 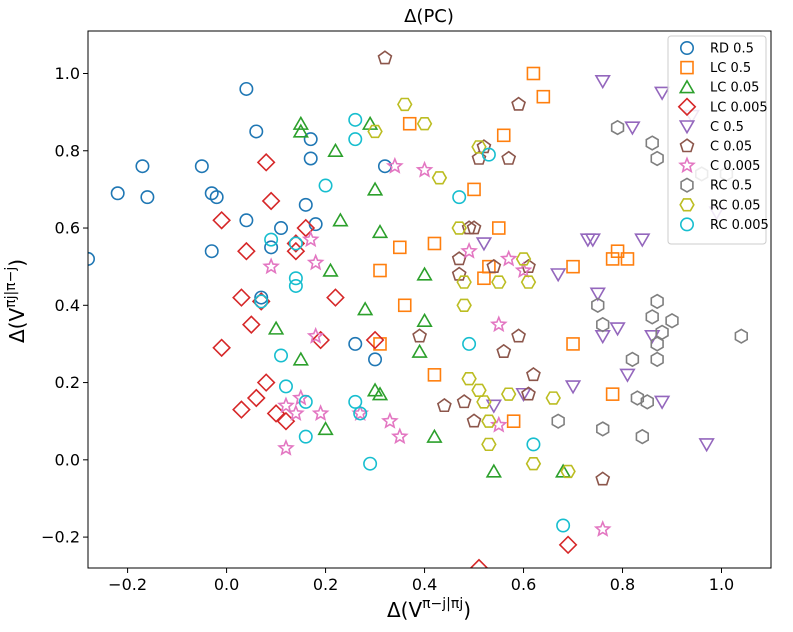 I want to click on x-tick-label: 0.8, so click(x=622, y=584).